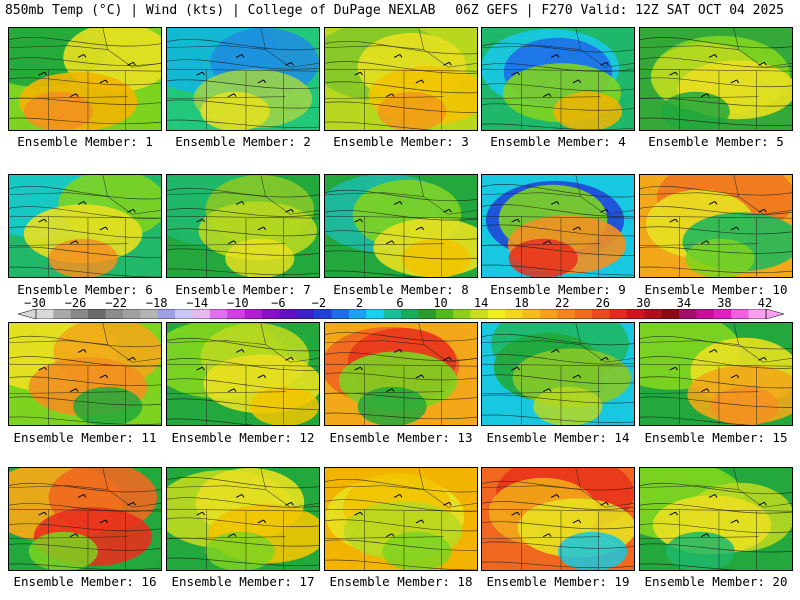  I want to click on temperature-colorbar, so click(401, 314).